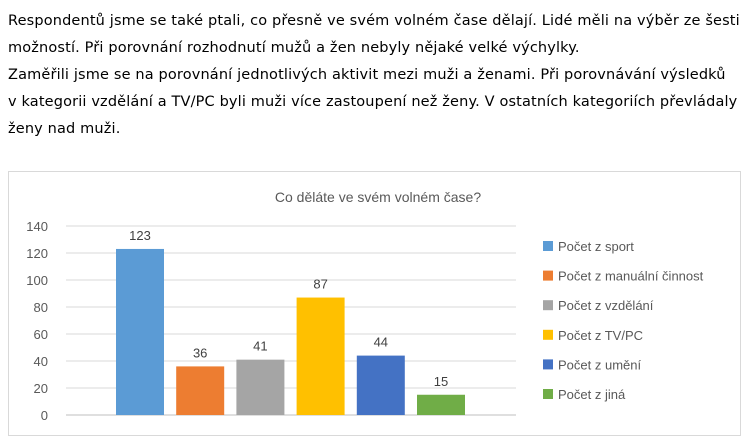  I want to click on y-tick-label: 100, so click(37, 280).